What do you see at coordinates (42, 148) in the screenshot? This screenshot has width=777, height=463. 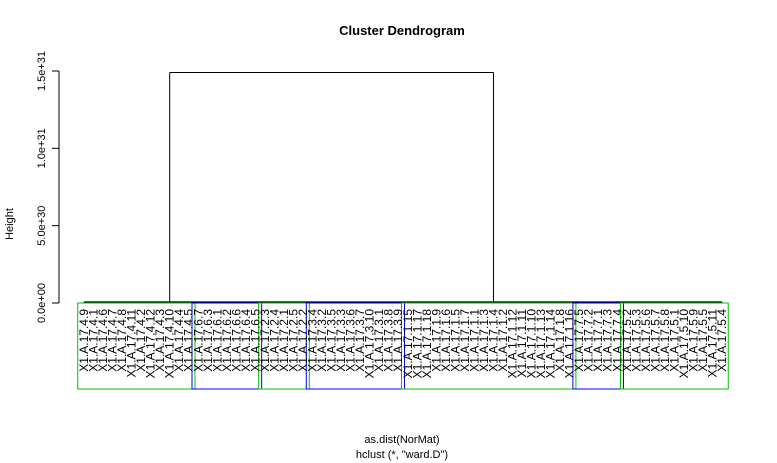 I see `y-tick-label: 1.0e+31` at bounding box center [42, 148].